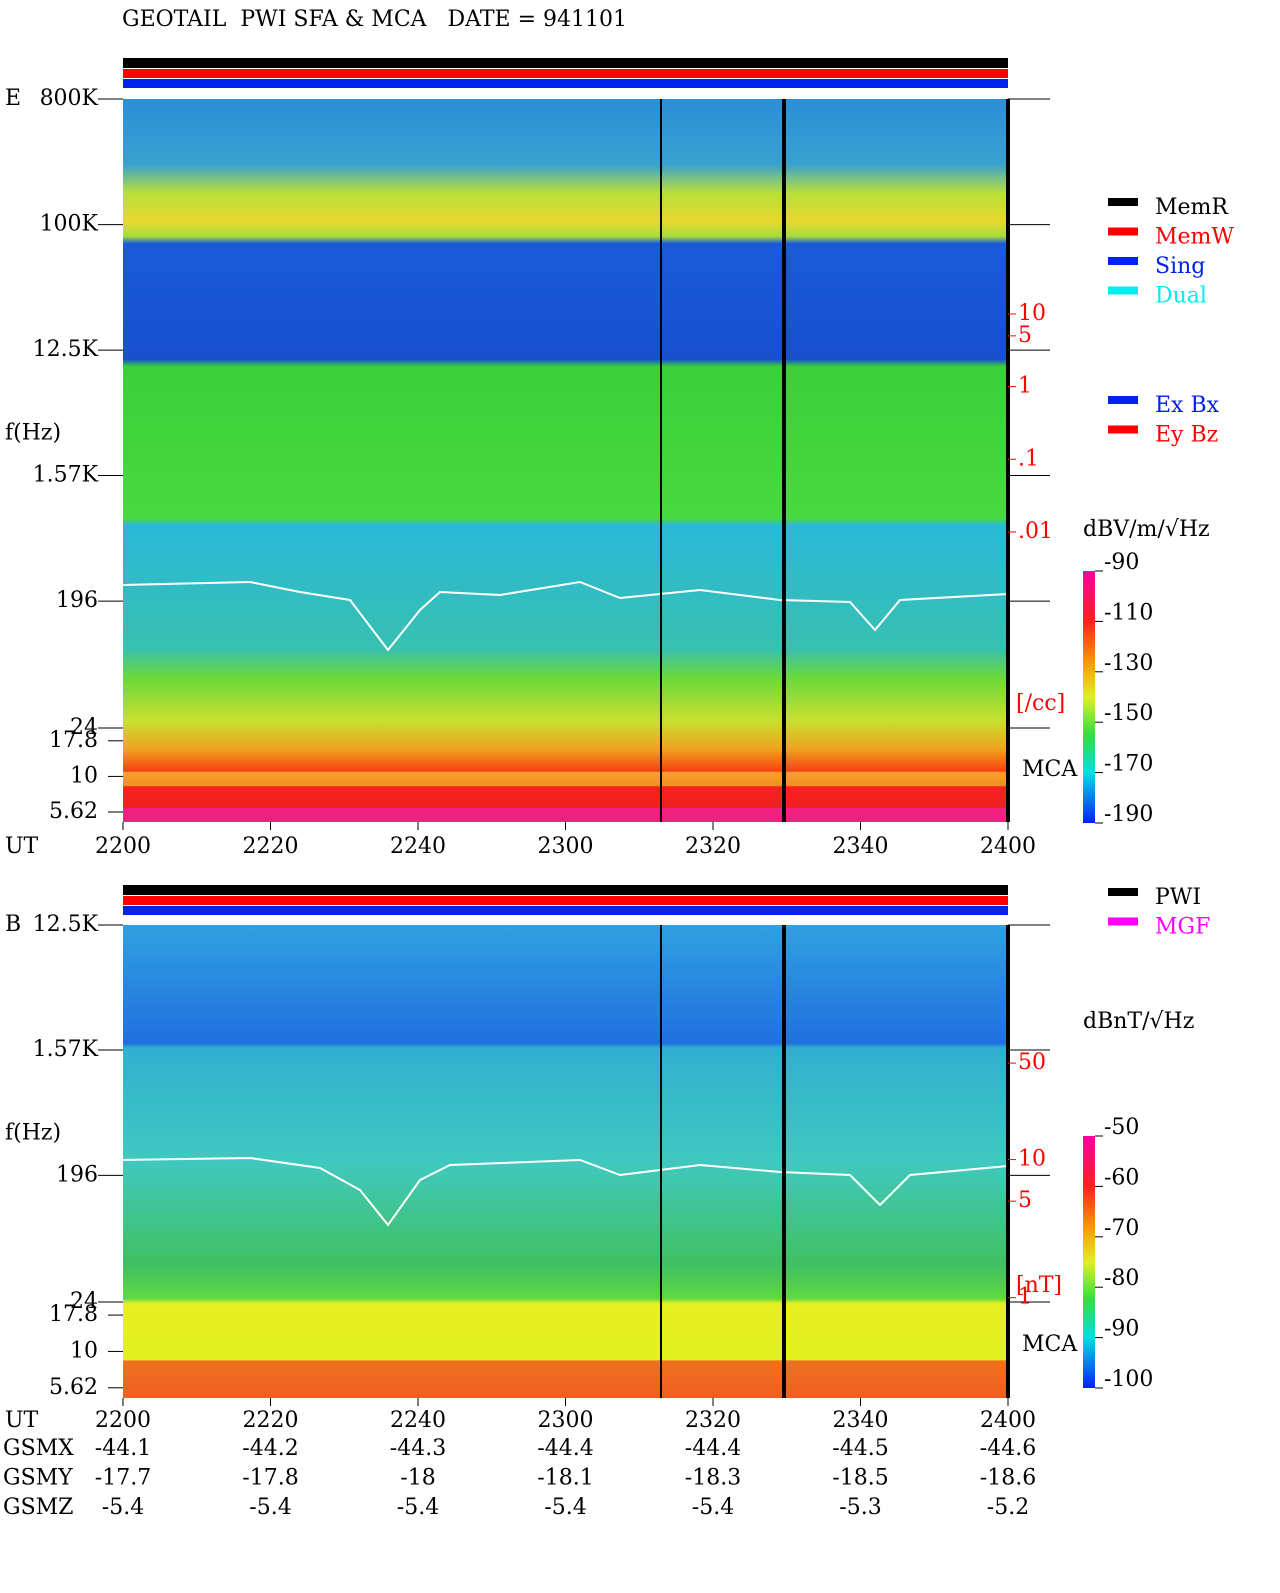 The image size is (1280, 1593). I want to click on y2-axis-label: [nT], so click(1039, 1285).